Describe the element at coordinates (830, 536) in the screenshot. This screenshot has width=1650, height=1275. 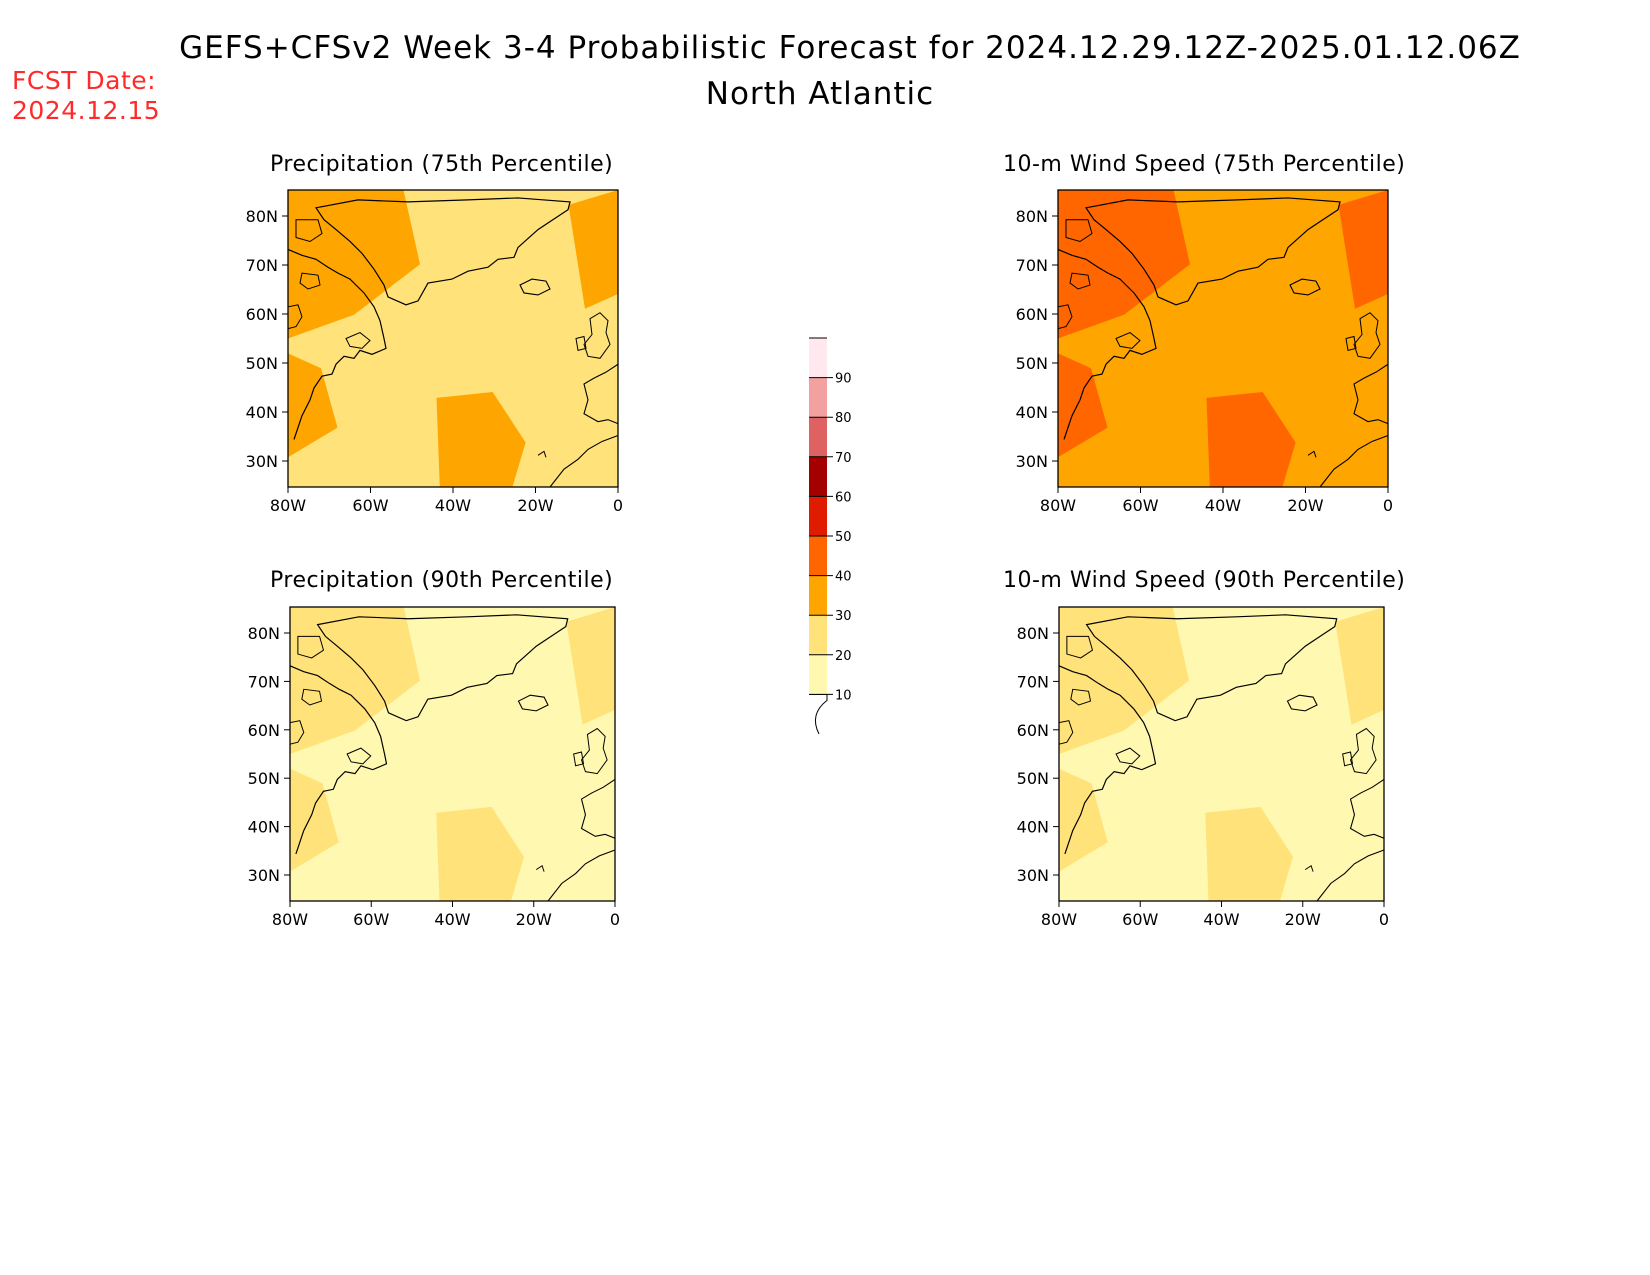
I see `colorbar-legend: 10 20 30 40 50 60 70 80 90` at that location.